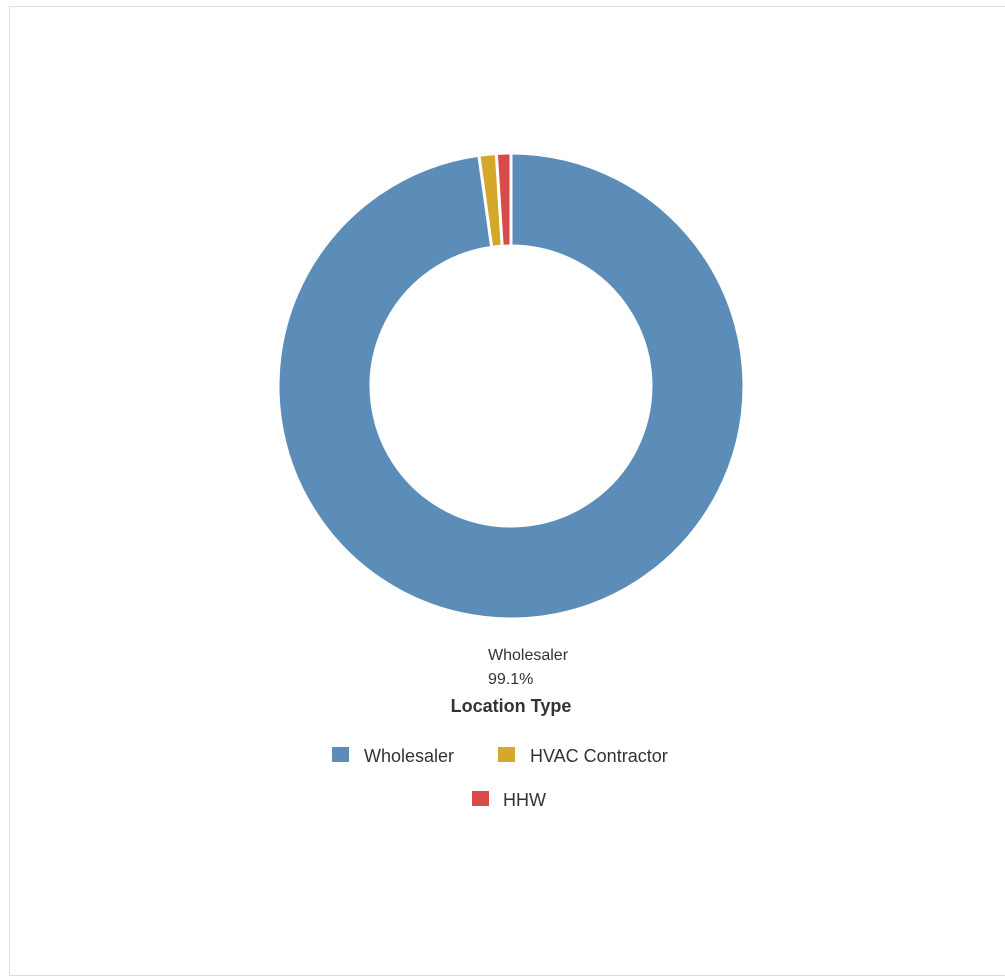  I want to click on slice-label-value: 99.1%, so click(510, 679).